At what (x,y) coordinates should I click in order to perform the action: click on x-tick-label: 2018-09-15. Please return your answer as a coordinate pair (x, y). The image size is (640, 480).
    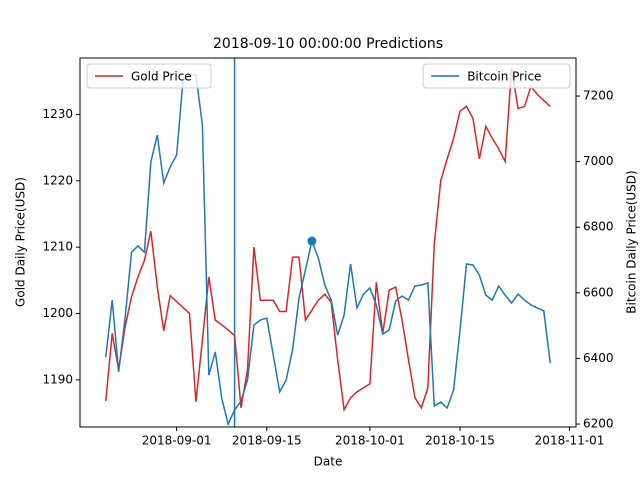
    Looking at the image, I should click on (267, 441).